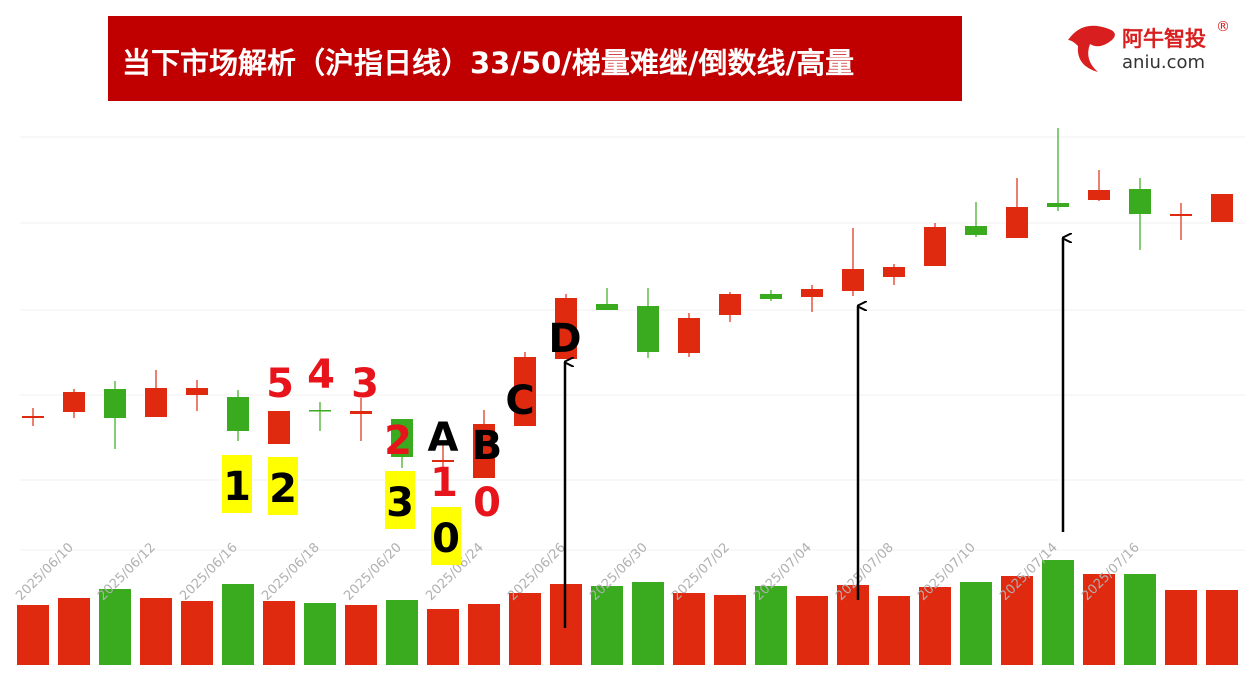 The width and height of the screenshot is (1257, 675). What do you see at coordinates (1091, 48) in the screenshot?
I see `logo-icon` at bounding box center [1091, 48].